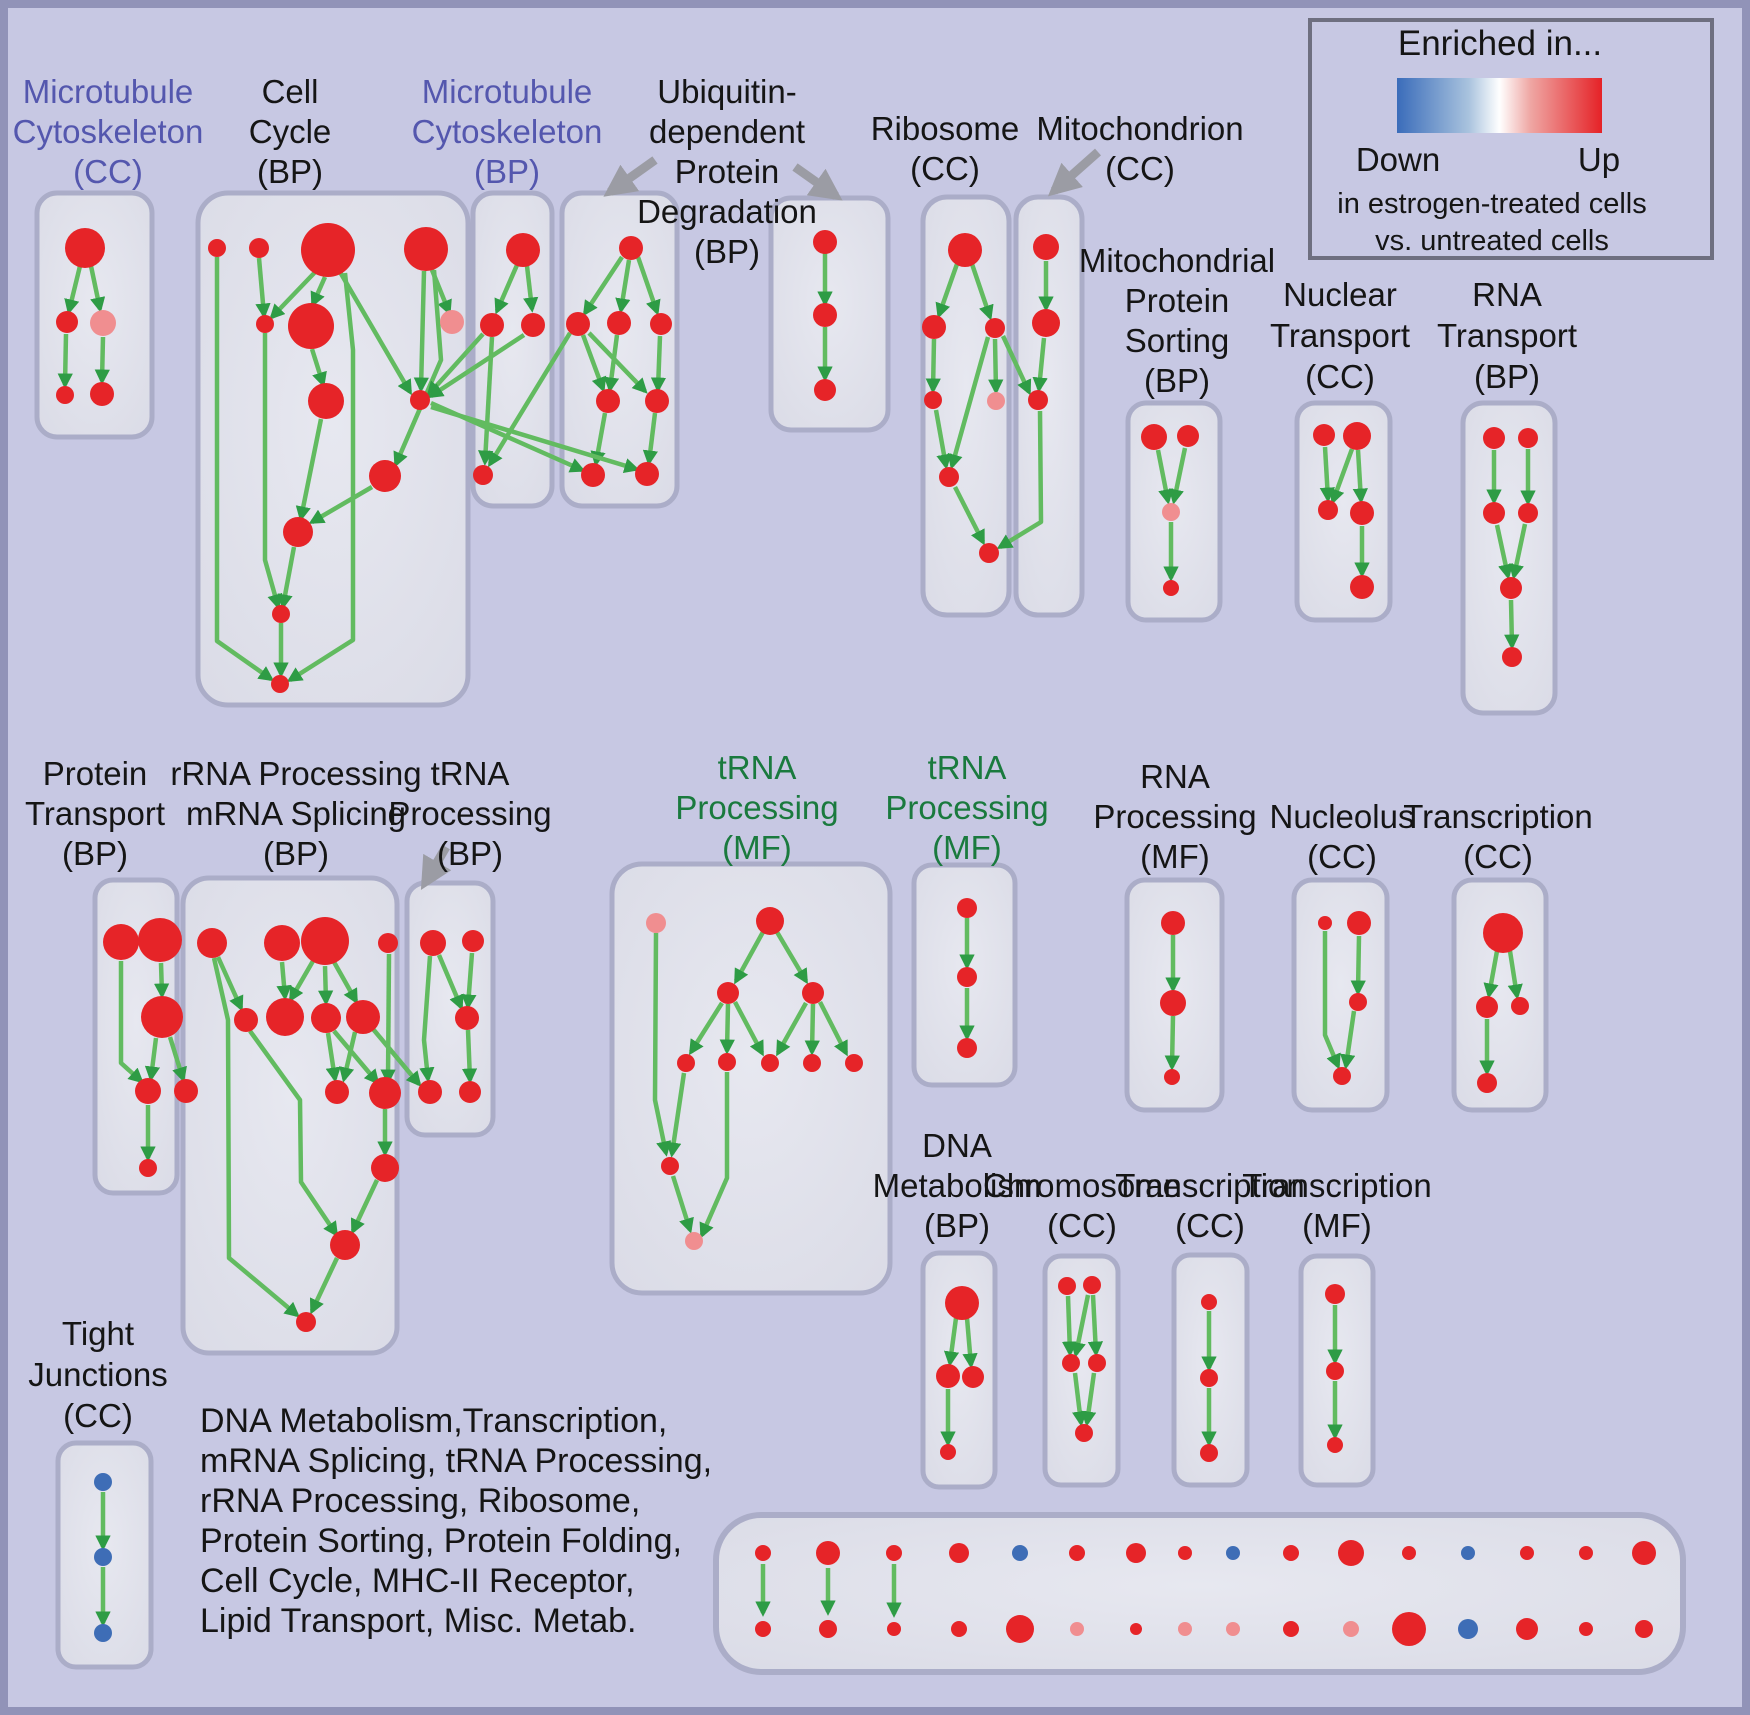  I want to click on cluster-label-line: Nuclear, so click(1340, 294).